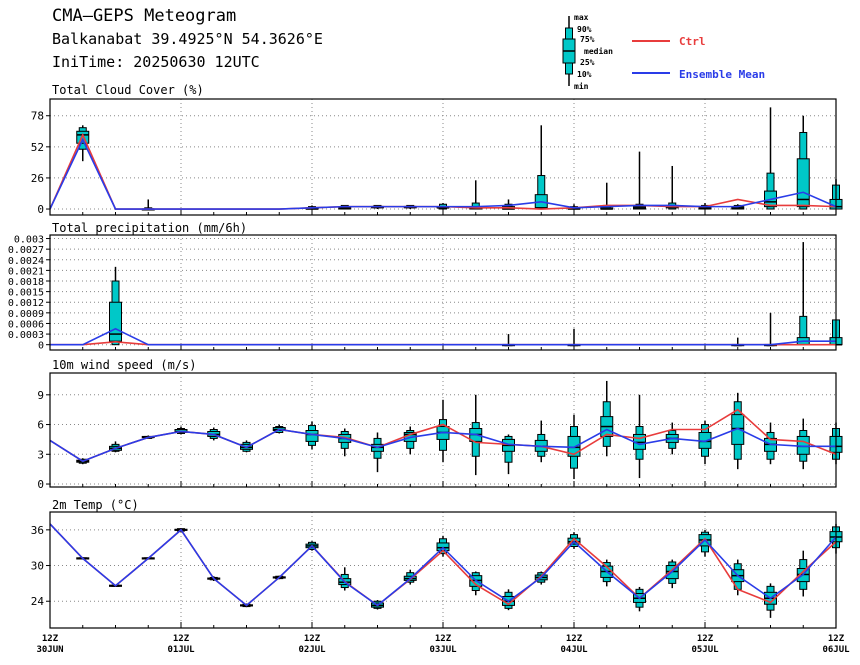 The height and width of the screenshot is (665, 860). What do you see at coordinates (26, 303) in the screenshot?
I see `y-tick-label: 0.0012` at bounding box center [26, 303].